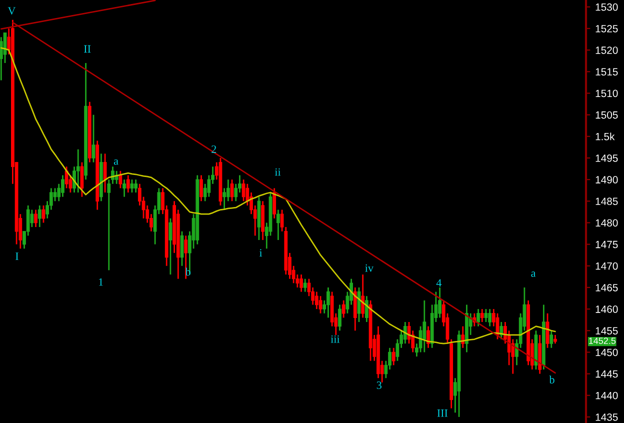 The width and height of the screenshot is (624, 423). What do you see at coordinates (214, 149) in the screenshot?
I see `annotation: 2` at bounding box center [214, 149].